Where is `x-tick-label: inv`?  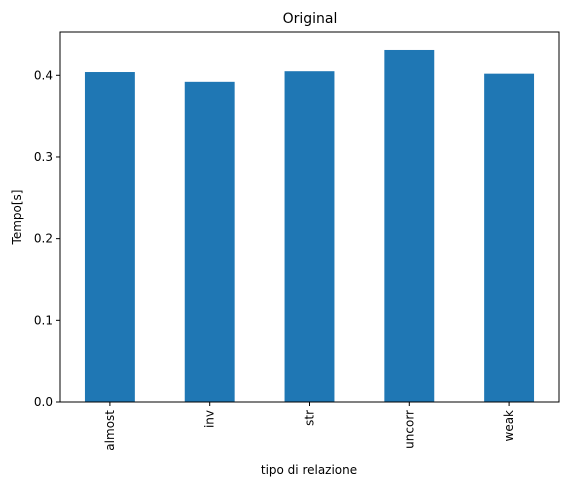 x-tick-label: inv is located at coordinates (210, 419).